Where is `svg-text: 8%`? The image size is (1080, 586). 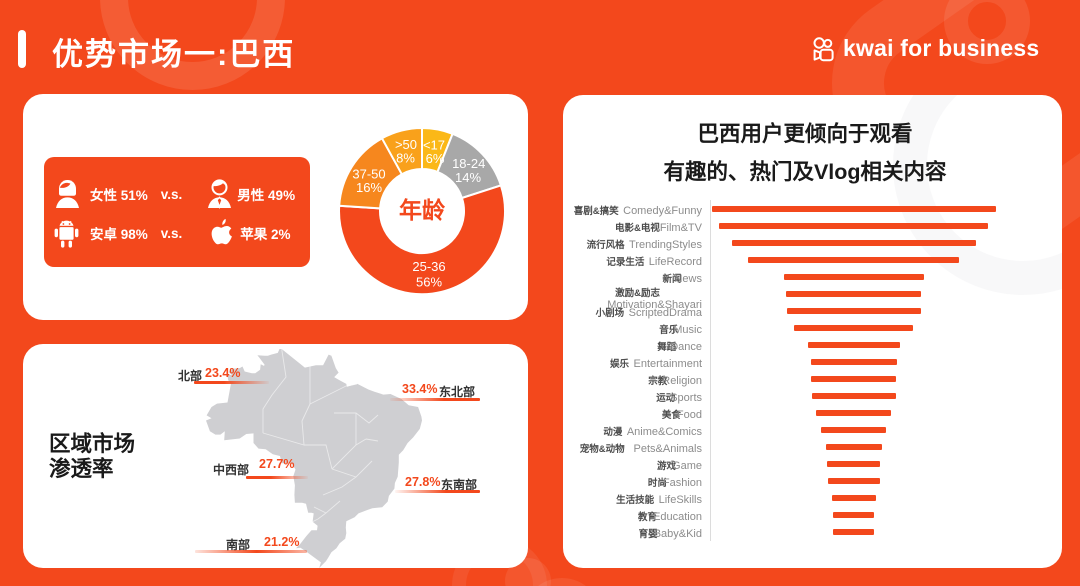
svg-text: 8% is located at coordinates (405, 158).